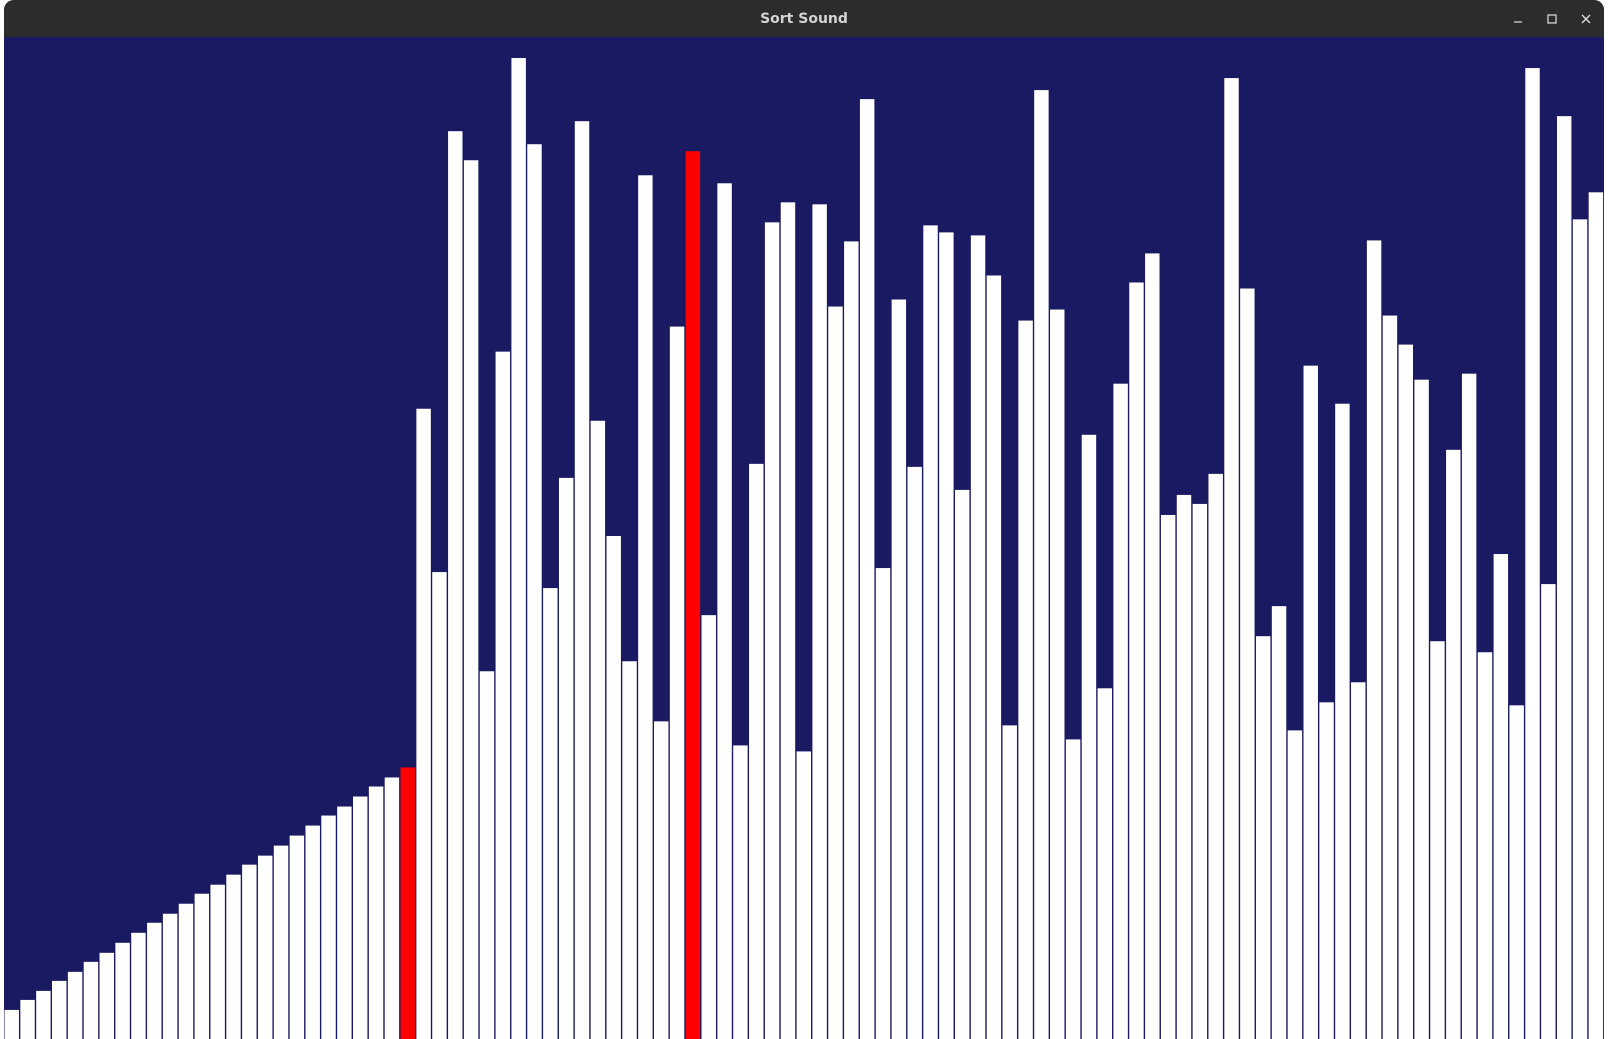  Describe the element at coordinates (1586, 19) in the screenshot. I see `close-icon` at that location.